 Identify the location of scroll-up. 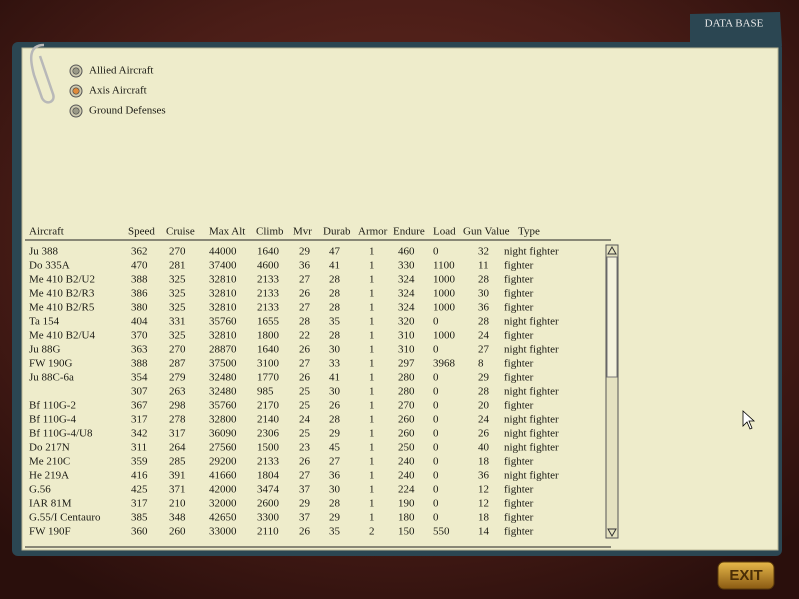
(612, 250).